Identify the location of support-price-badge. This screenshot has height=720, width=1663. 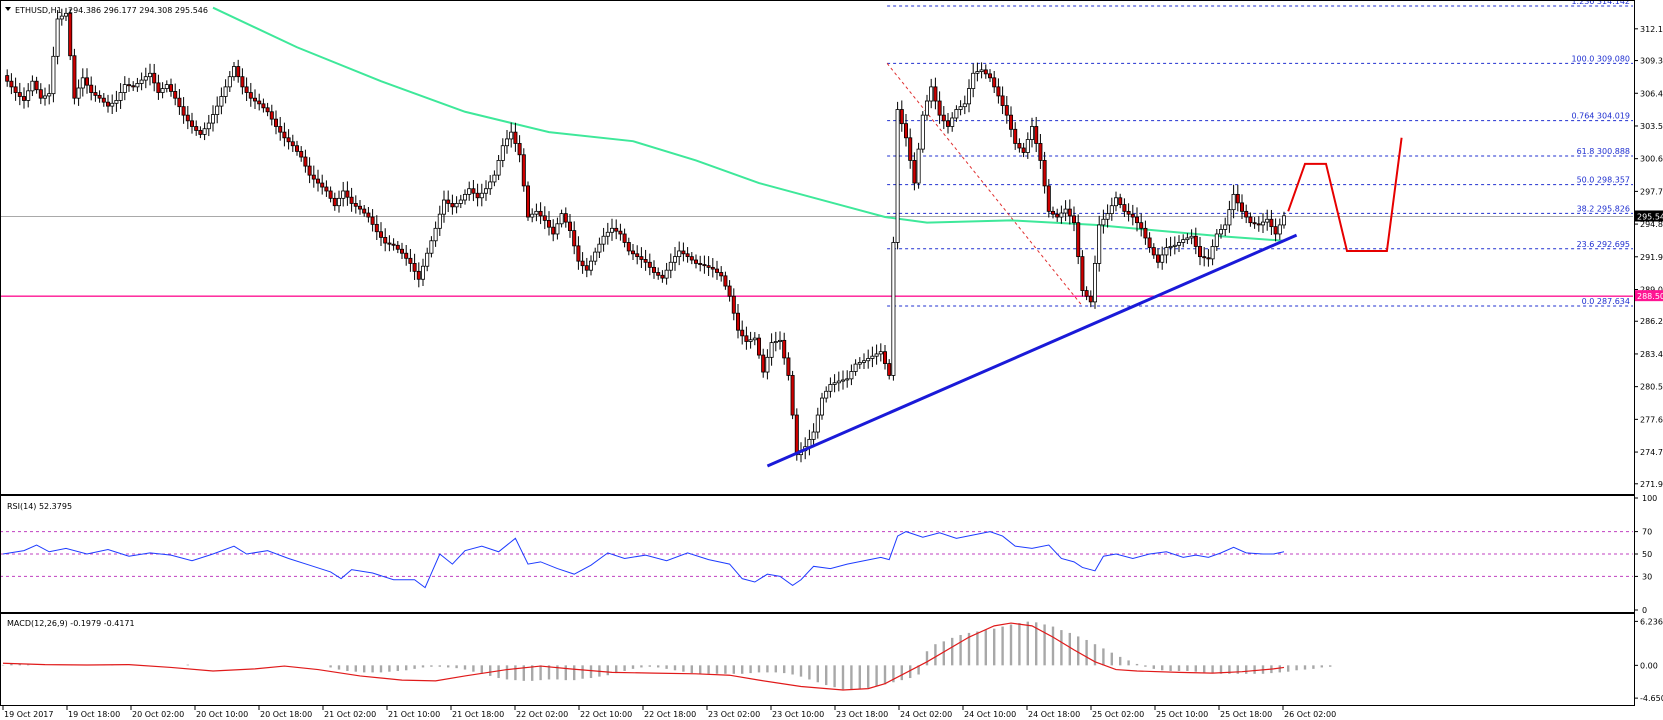
(1649, 296).